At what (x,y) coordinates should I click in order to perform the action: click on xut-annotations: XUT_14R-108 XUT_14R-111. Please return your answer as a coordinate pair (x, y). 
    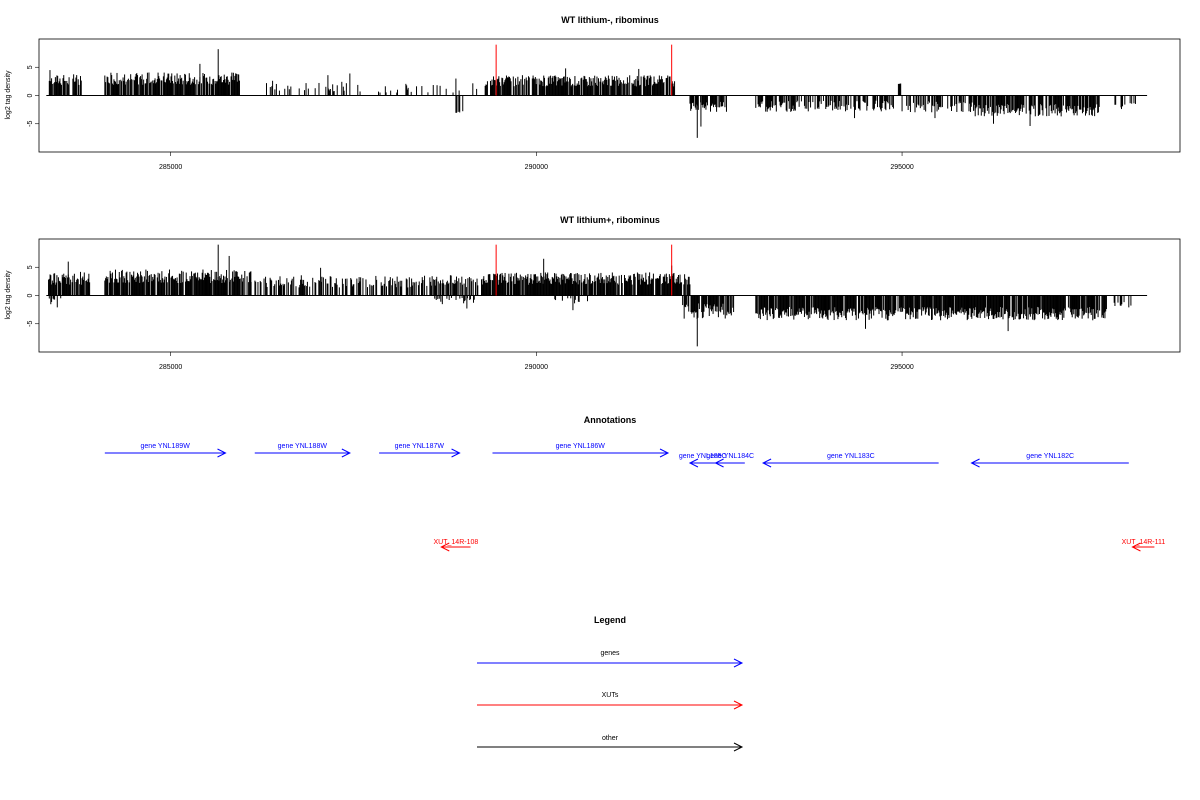
    Looking at the image, I should click on (800, 545).